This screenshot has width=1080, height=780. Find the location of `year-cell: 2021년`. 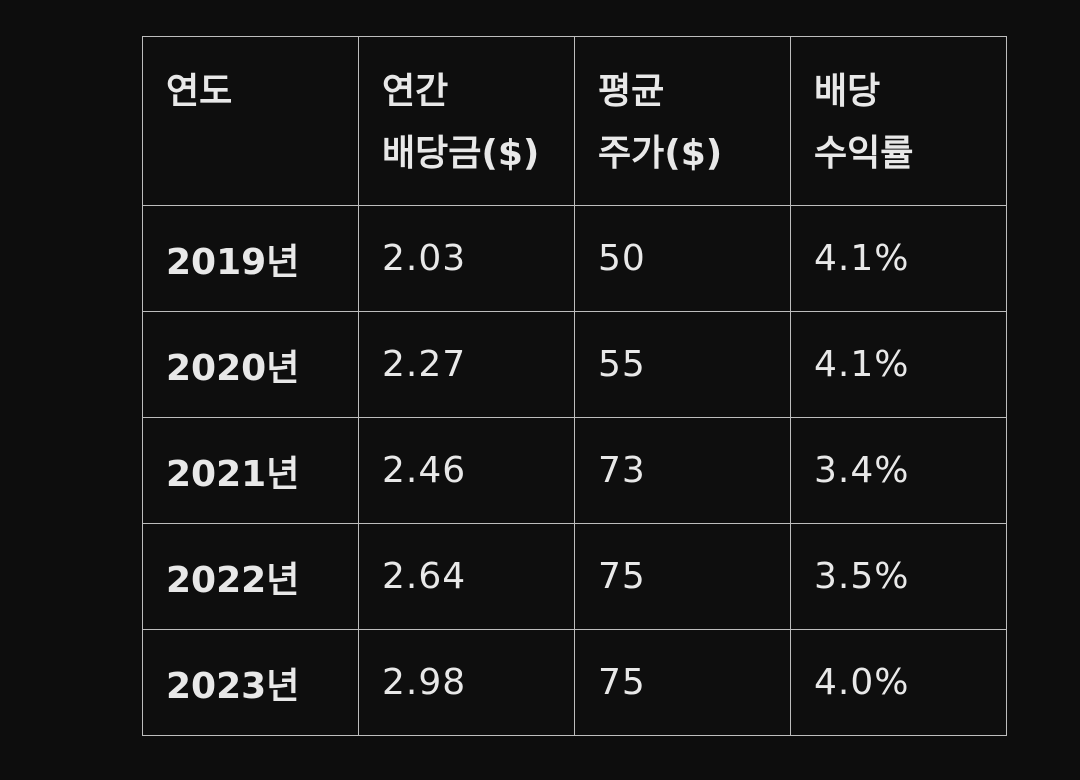

year-cell: 2021년 is located at coordinates (250, 470).